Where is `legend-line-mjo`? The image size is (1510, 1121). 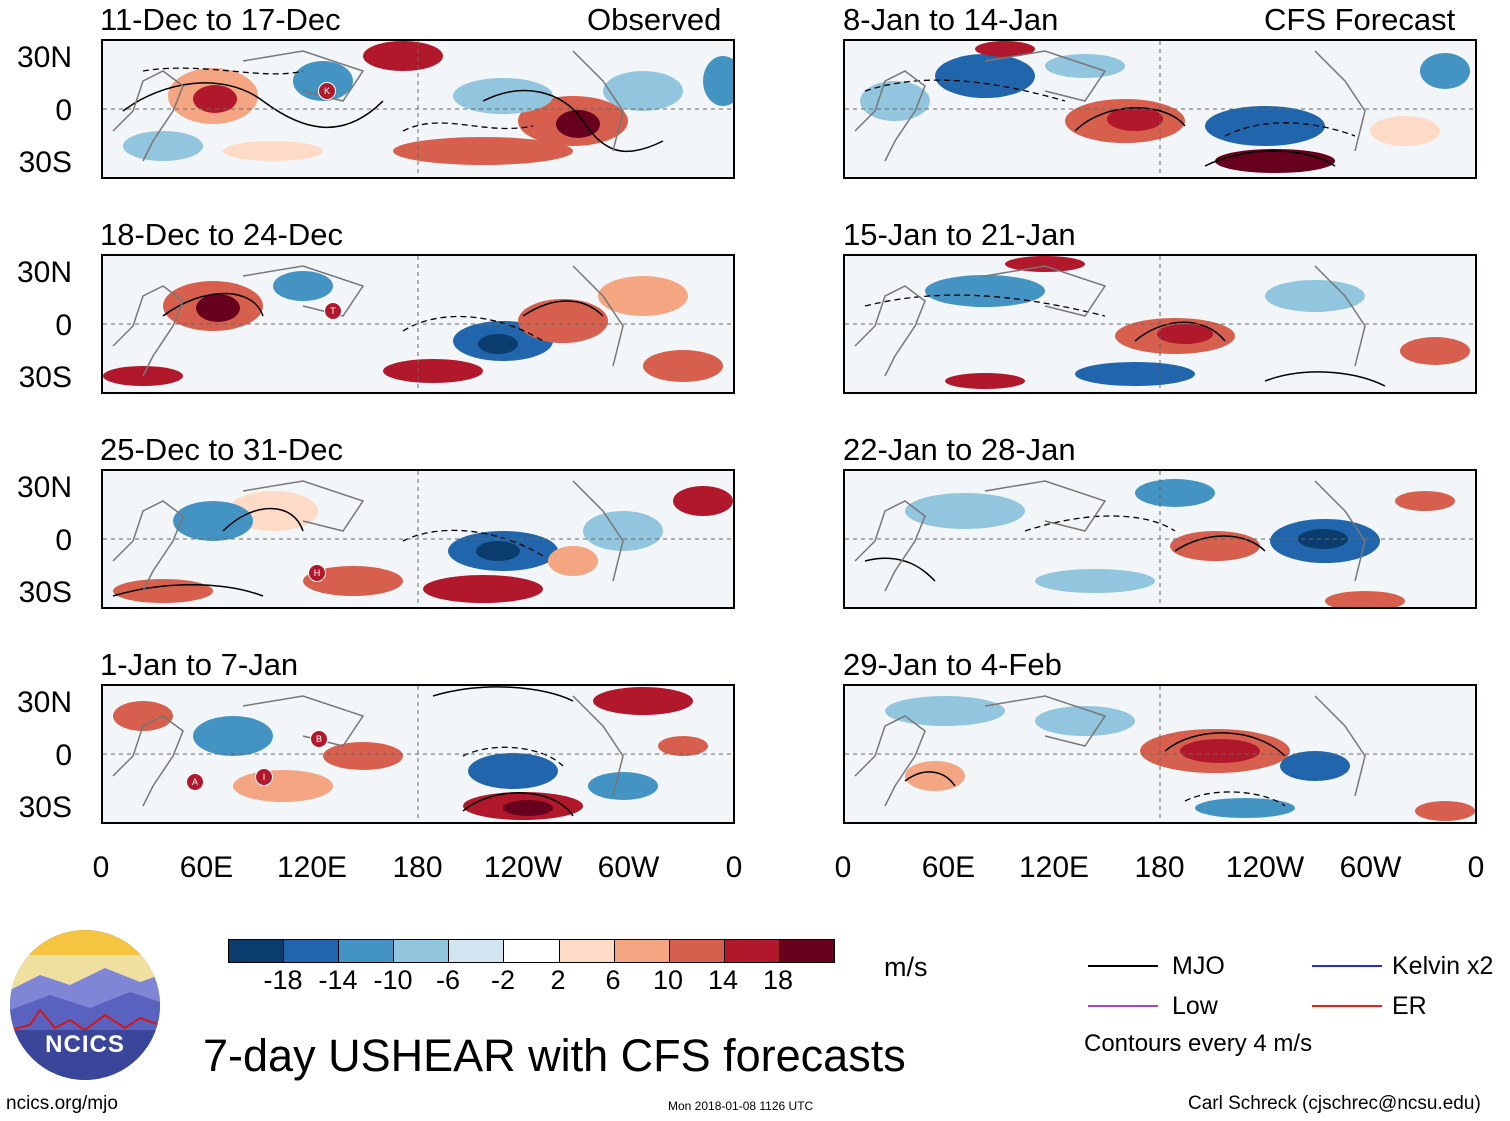
legend-line-mjo is located at coordinates (1123, 966).